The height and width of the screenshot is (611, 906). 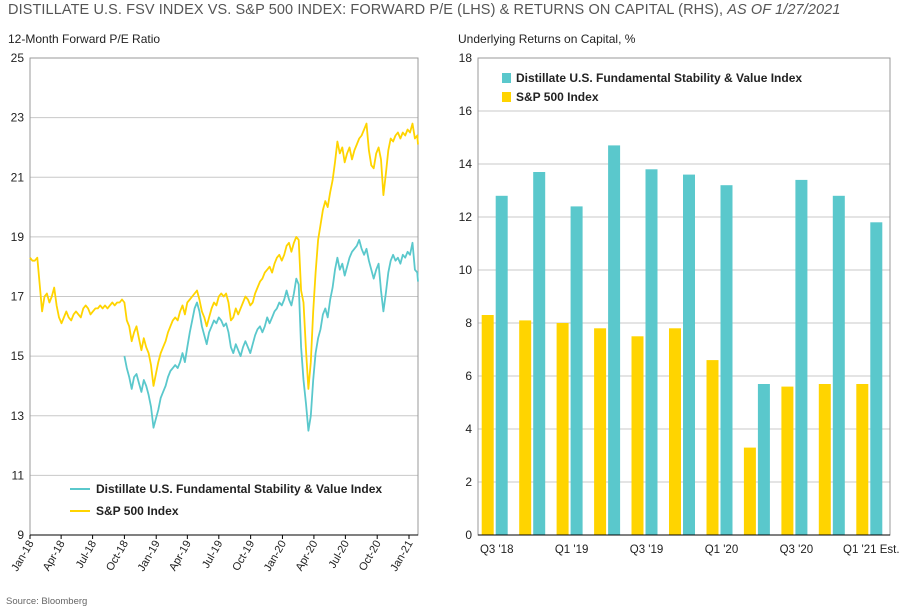 What do you see at coordinates (149, 556) in the screenshot?
I see `x-tick-label: Jan-19` at bounding box center [149, 556].